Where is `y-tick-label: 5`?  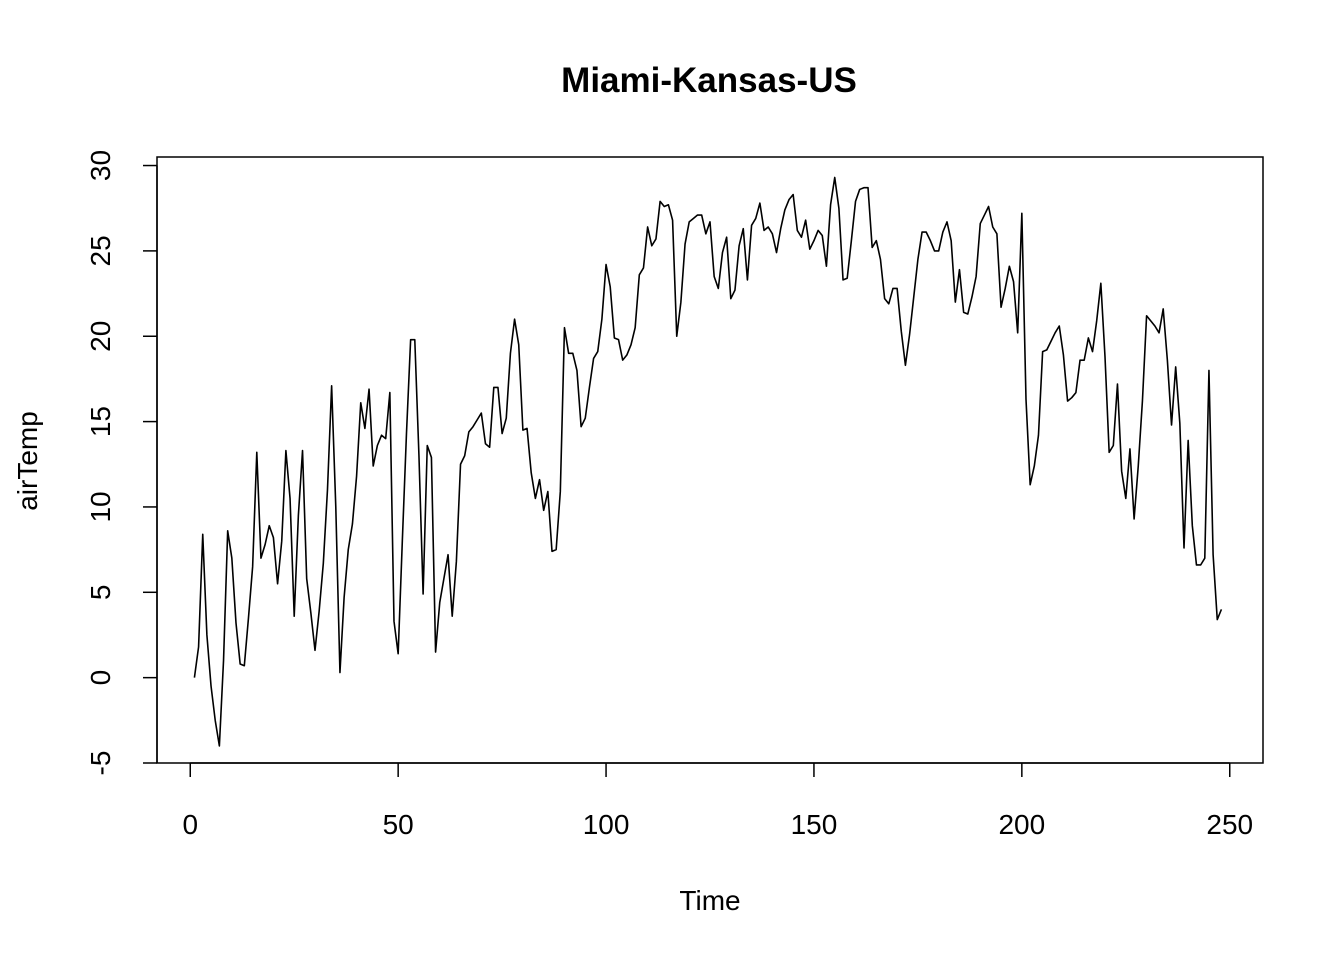 y-tick-label: 5 is located at coordinates (100, 593).